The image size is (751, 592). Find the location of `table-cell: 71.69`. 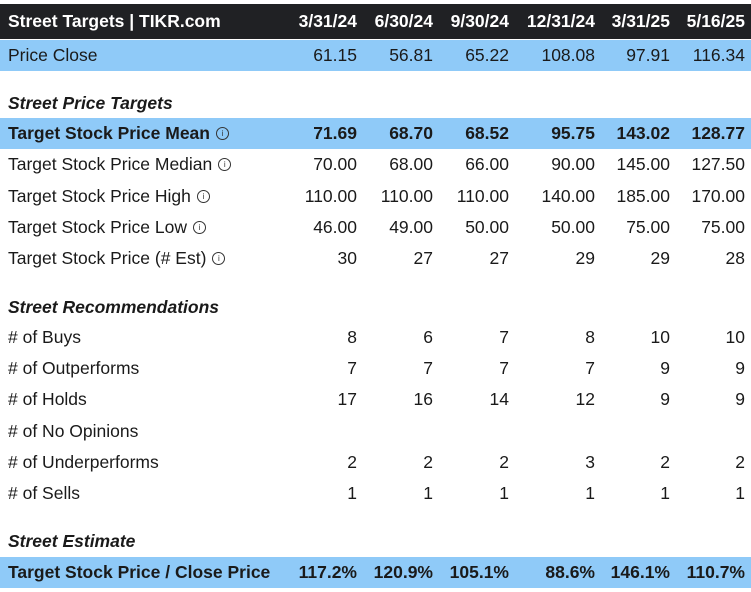

table-cell: 71.69 is located at coordinates (335, 133).